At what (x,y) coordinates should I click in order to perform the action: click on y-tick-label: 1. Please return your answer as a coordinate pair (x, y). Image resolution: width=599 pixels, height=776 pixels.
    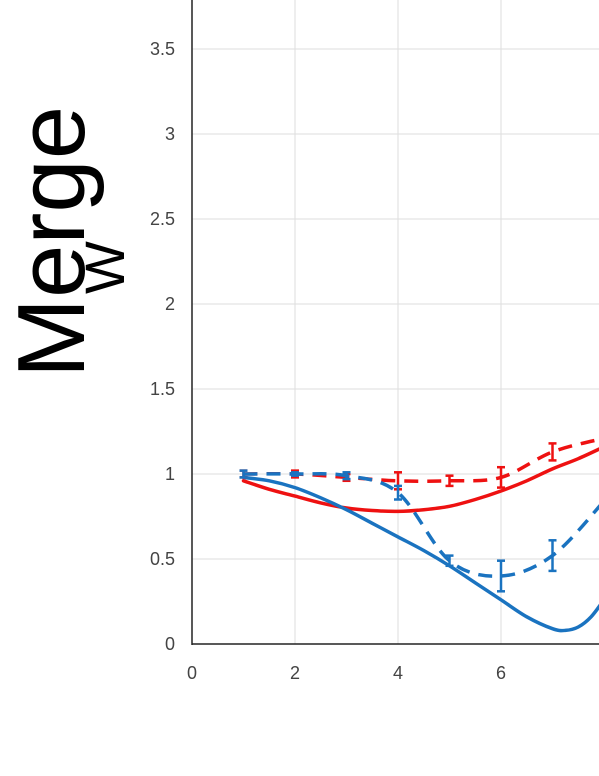
    Looking at the image, I should click on (170, 474).